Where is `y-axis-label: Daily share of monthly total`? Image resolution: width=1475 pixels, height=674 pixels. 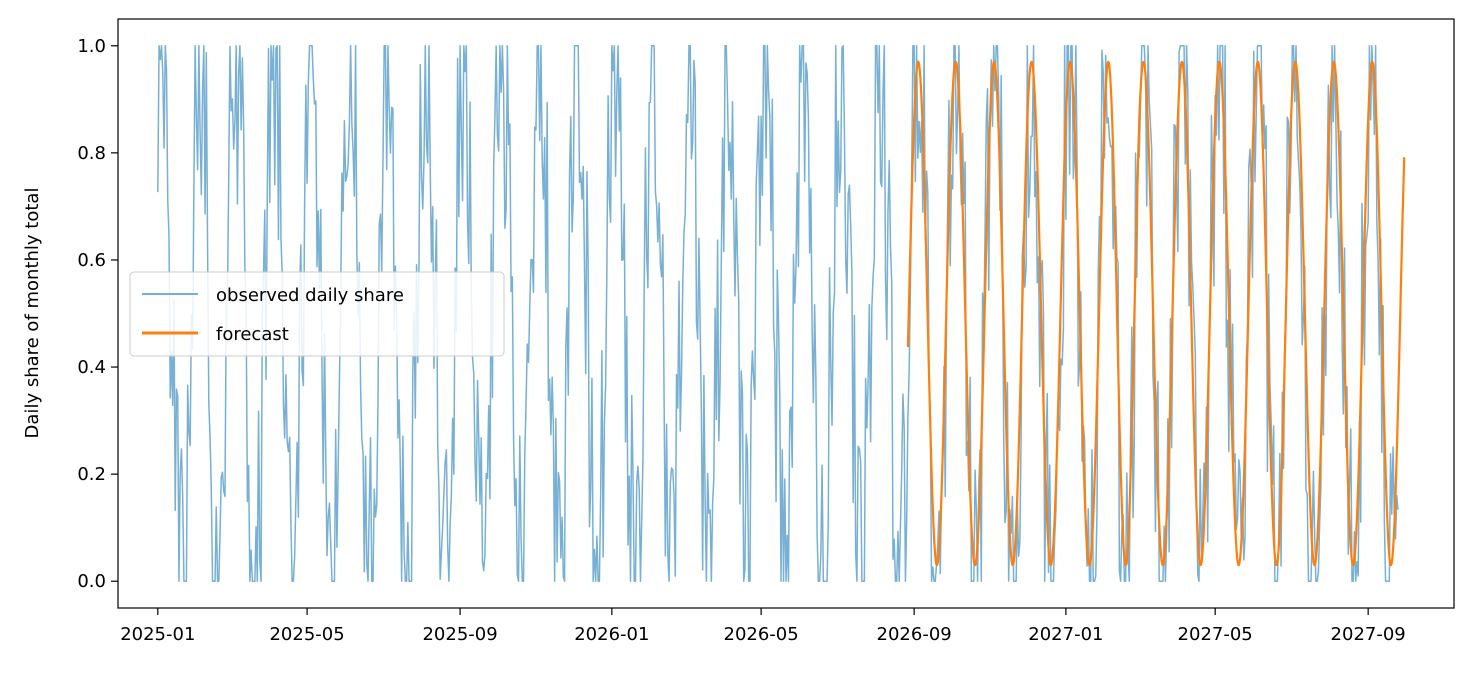
y-axis-label: Daily share of monthly total is located at coordinates (32, 313).